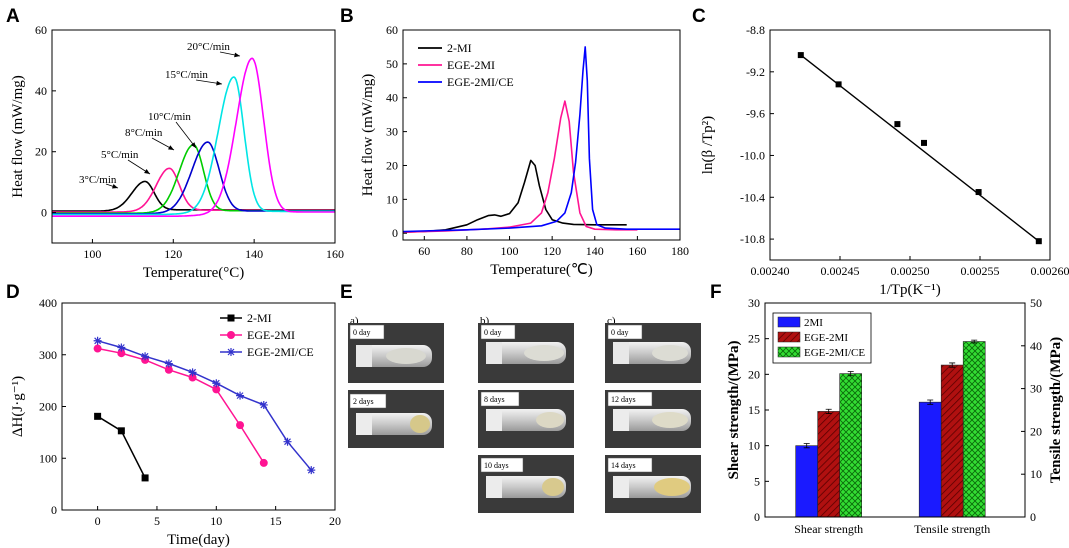 This screenshot has width=1069, height=548. I want to click on photo-c-day14: 14 days, so click(653, 484).